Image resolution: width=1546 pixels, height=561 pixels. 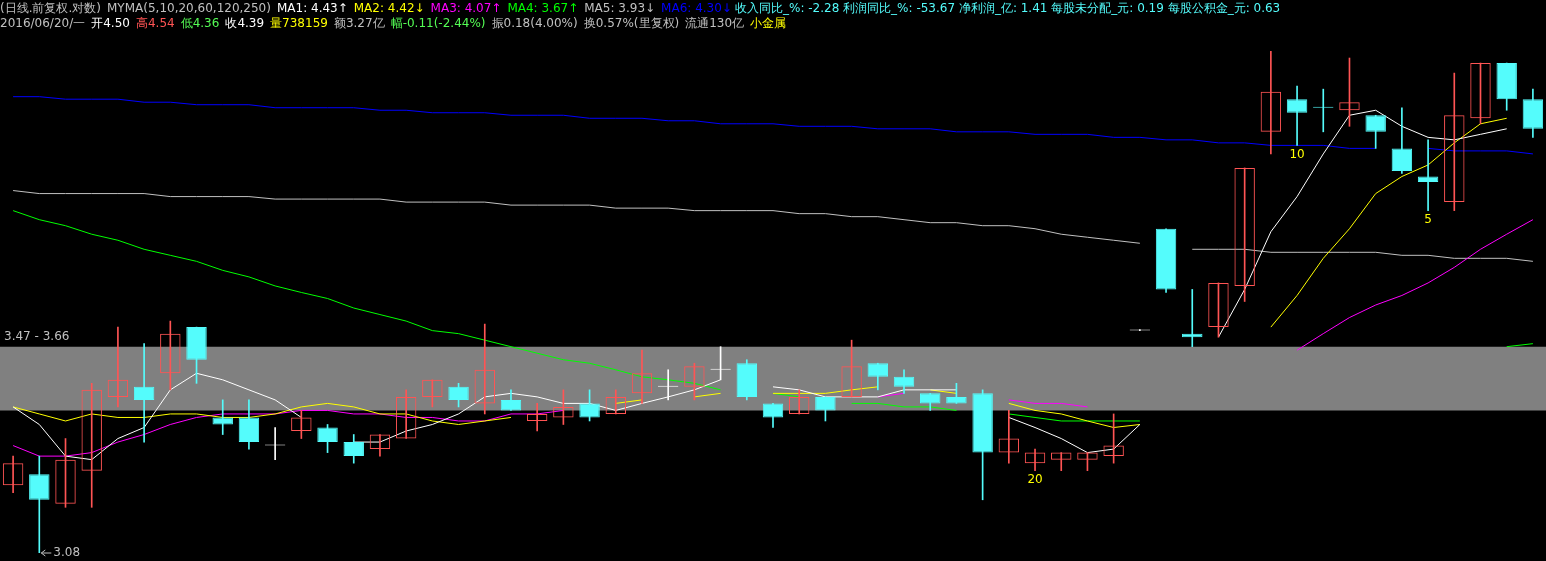 I want to click on text: MA3: 4.07↑, so click(x=466, y=8).